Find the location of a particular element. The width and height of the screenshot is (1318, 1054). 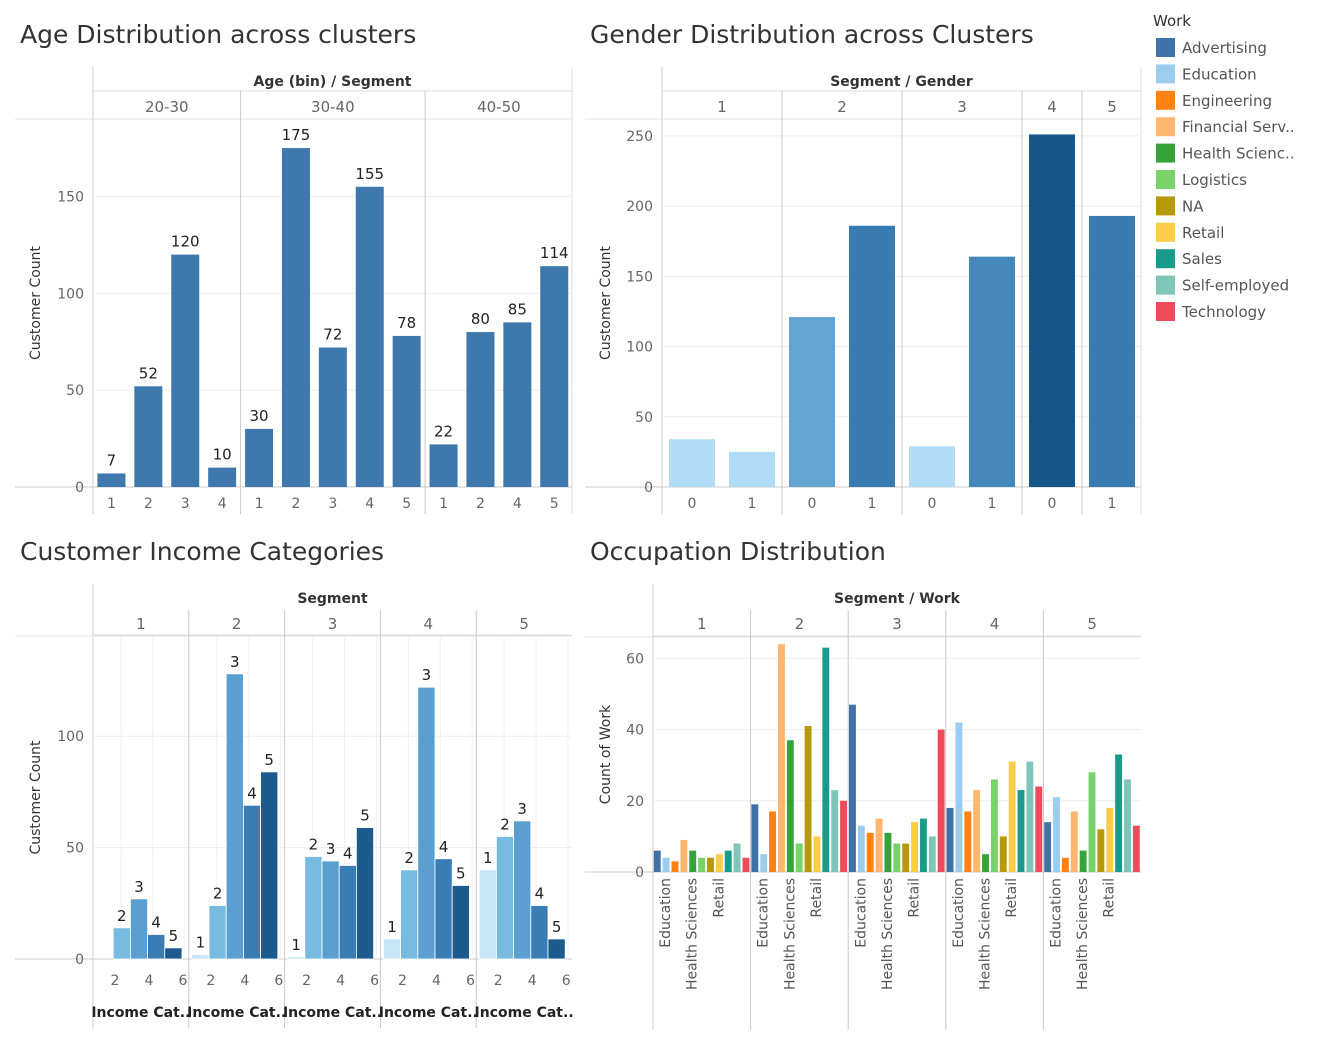

legend-label: Education is located at coordinates (1219, 74).